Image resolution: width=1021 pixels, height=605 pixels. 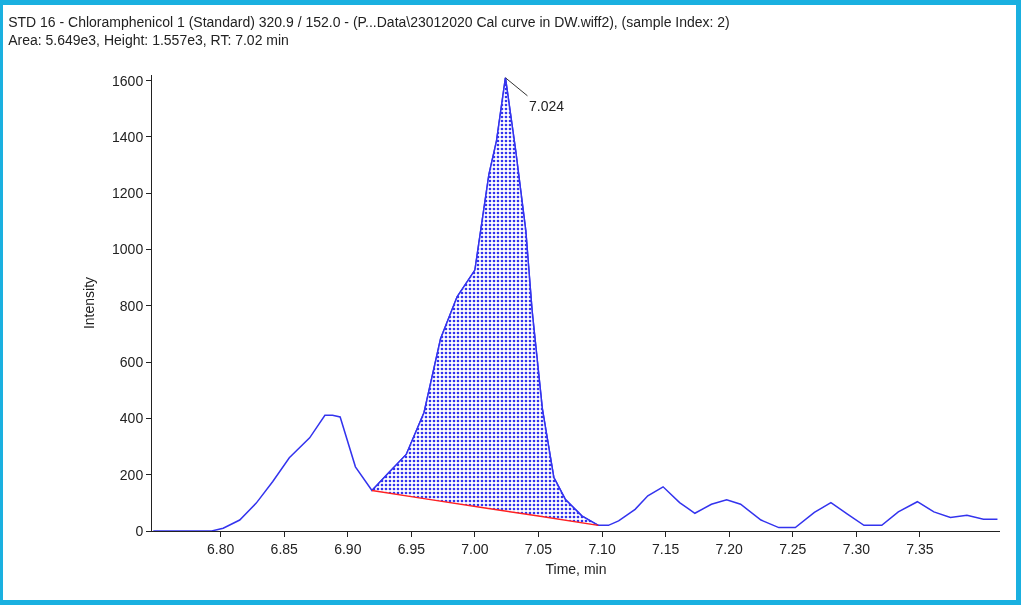 I want to click on x-tick-label: 7.15, so click(x=666, y=548).